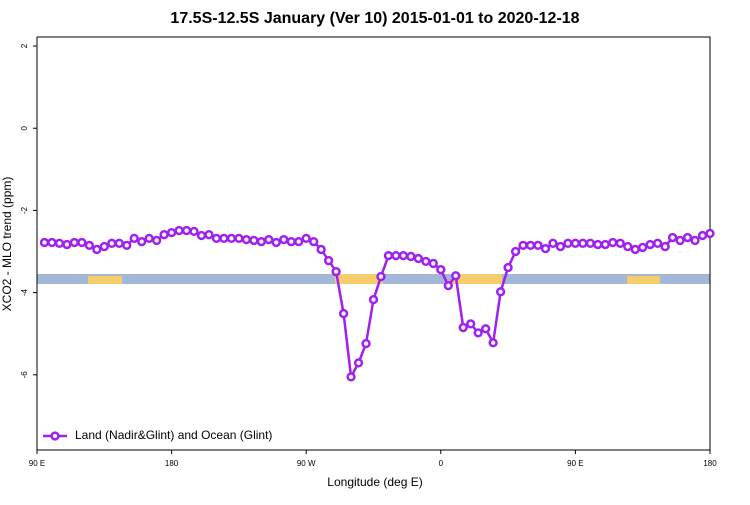  What do you see at coordinates (24, 45) in the screenshot?
I see `y-tick-label: 2` at bounding box center [24, 45].